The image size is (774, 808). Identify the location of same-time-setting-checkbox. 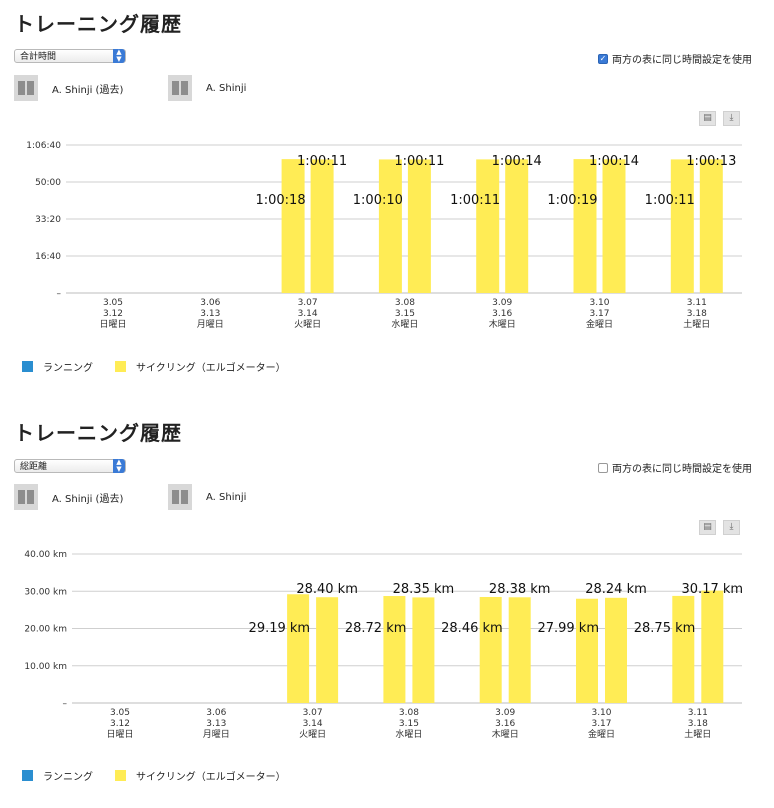
(603, 467).